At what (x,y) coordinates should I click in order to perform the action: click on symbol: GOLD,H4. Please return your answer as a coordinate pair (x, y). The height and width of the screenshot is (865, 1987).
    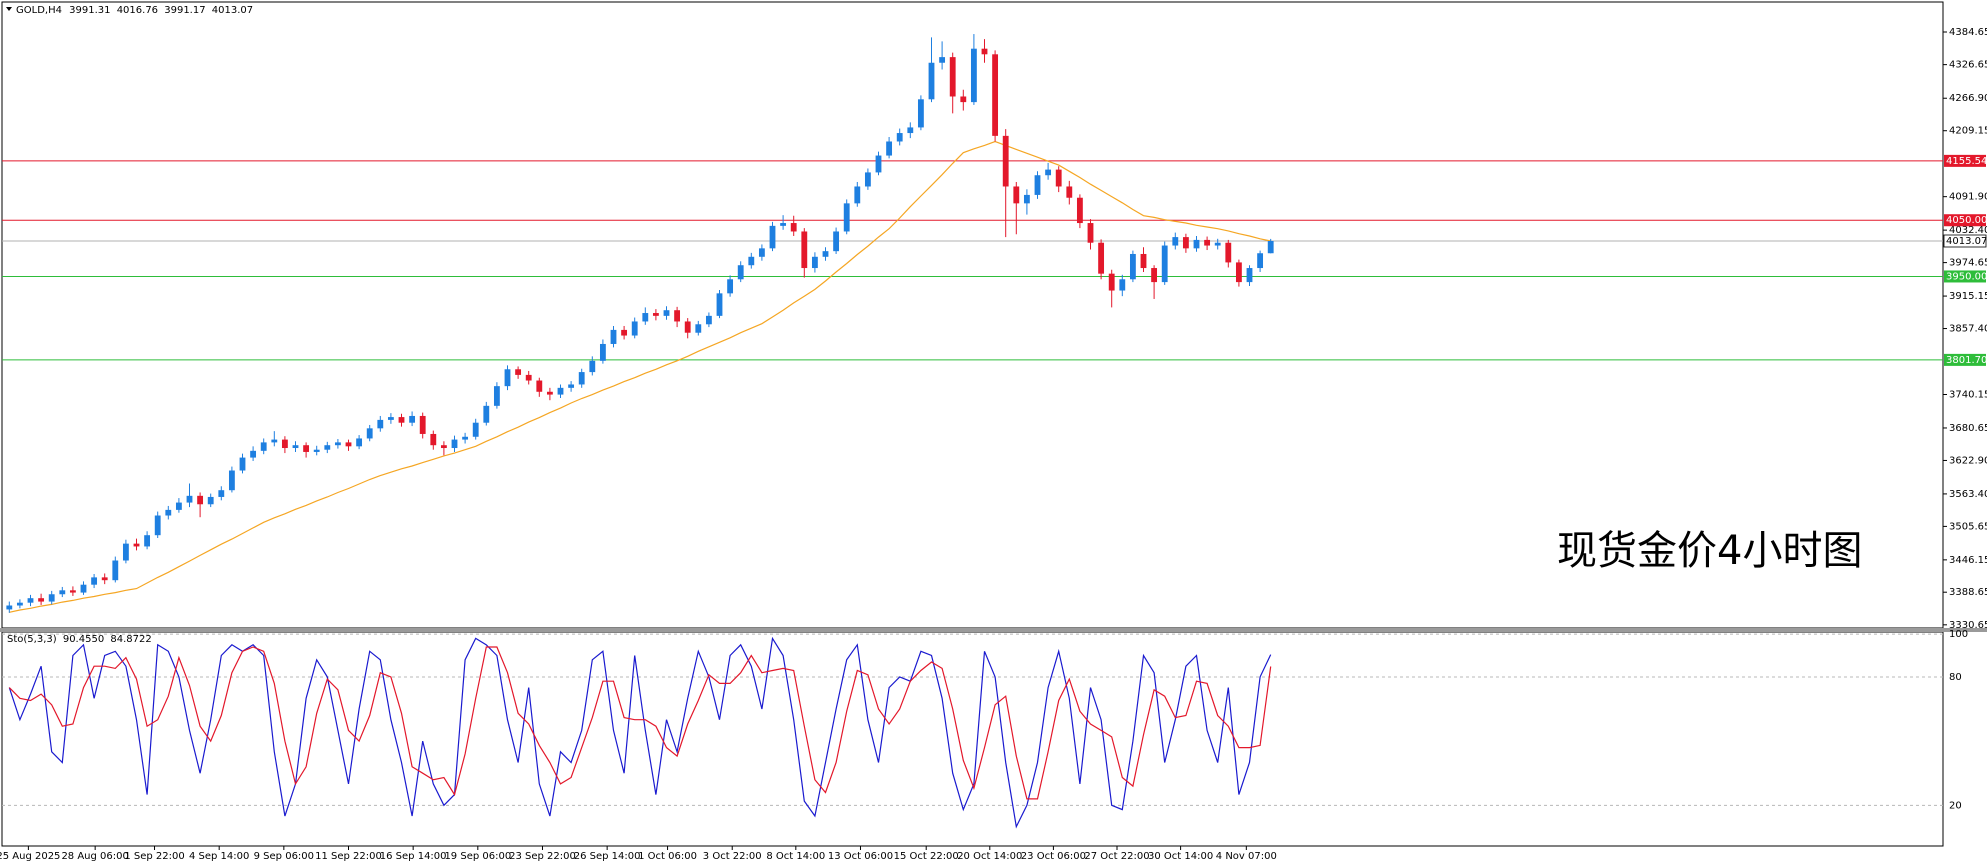
    Looking at the image, I should click on (39, 10).